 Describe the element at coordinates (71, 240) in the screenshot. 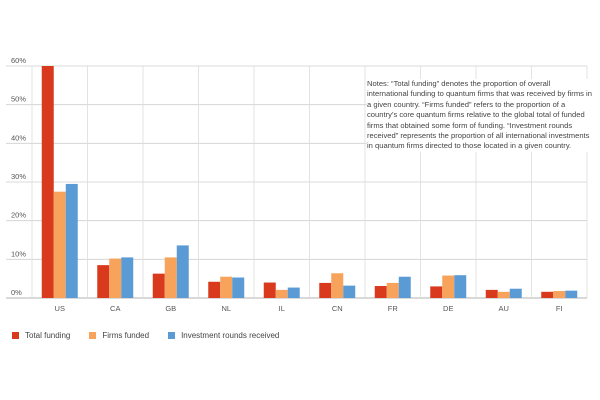

I see `bar-us-investment-rounds-received` at that location.